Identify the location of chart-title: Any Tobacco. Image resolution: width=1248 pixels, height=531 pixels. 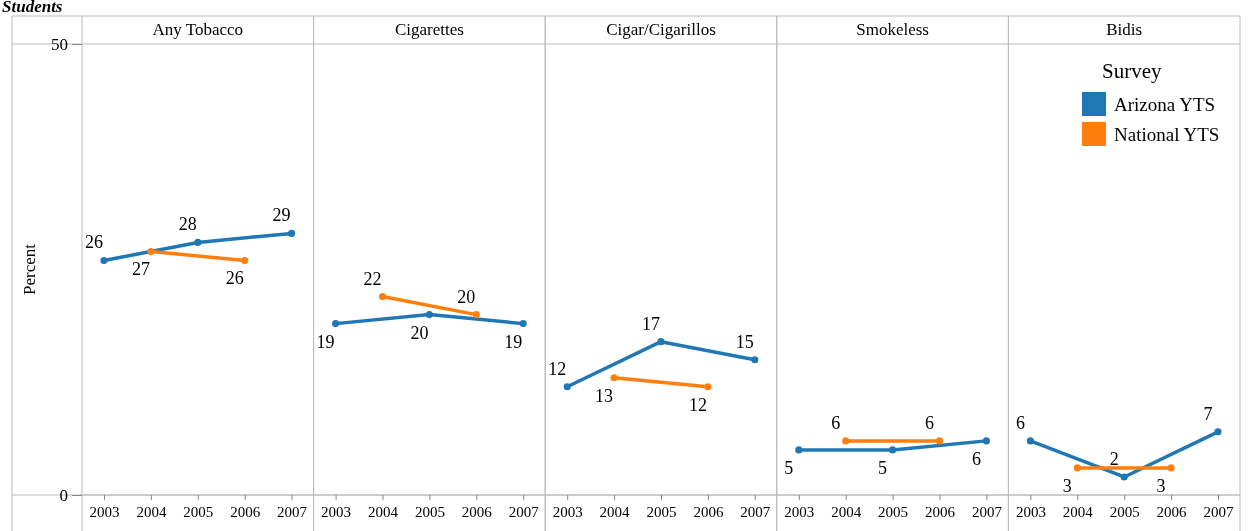
(198, 29).